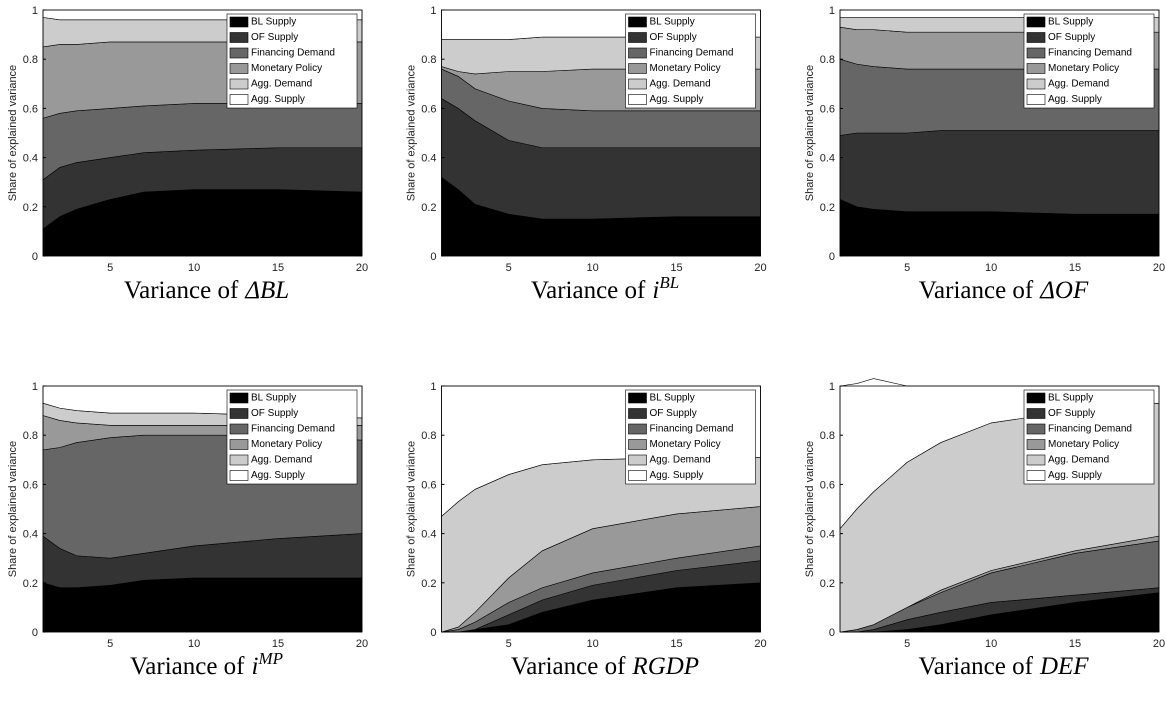 The height and width of the screenshot is (706, 1166). Describe the element at coordinates (999, 172) in the screenshot. I see `area` at that location.